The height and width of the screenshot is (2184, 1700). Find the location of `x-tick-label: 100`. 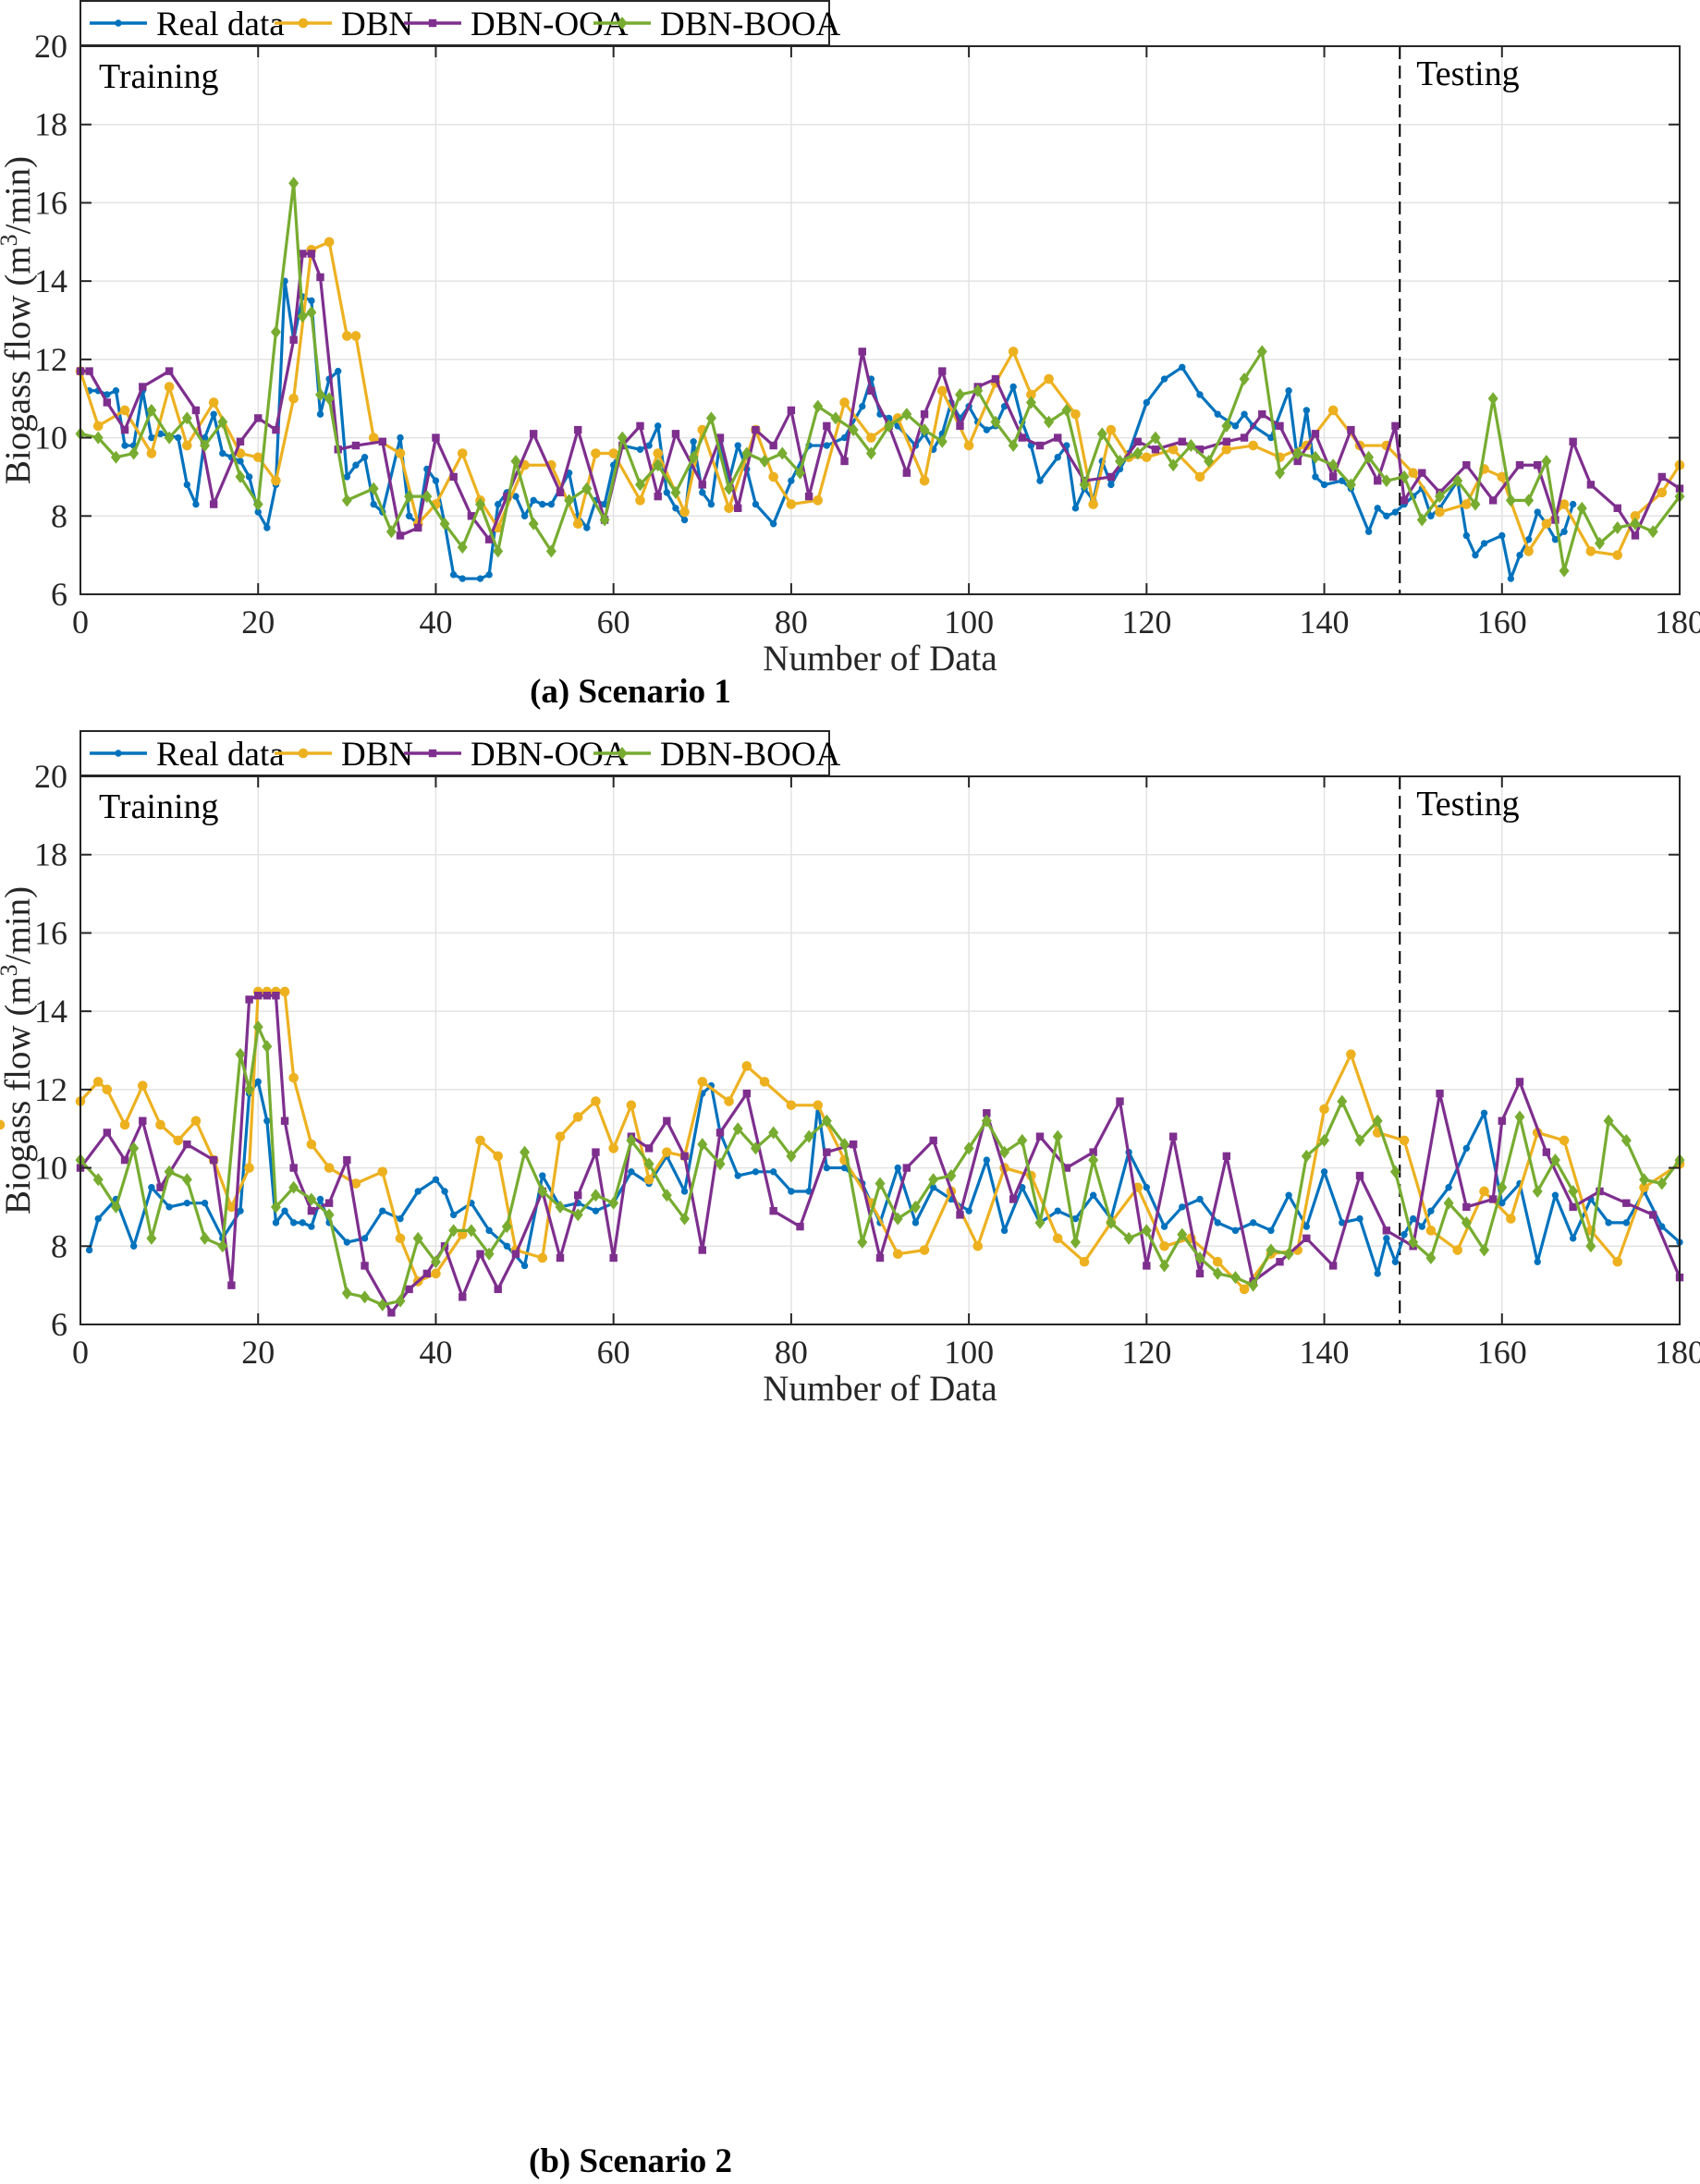

x-tick-label: 100 is located at coordinates (969, 1352).